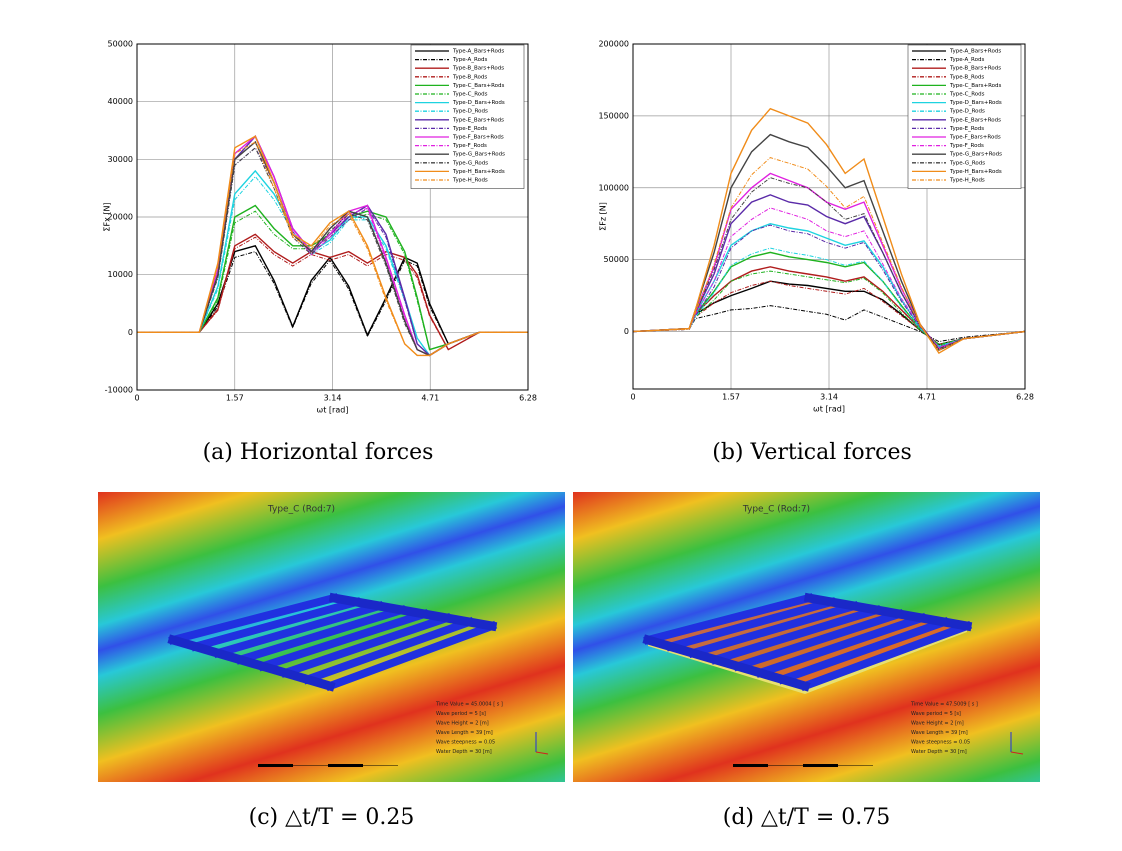 The height and width of the screenshot is (851, 1122). Describe the element at coordinates (119, 390) in the screenshot. I see `y-tick-label: -10000` at that location.